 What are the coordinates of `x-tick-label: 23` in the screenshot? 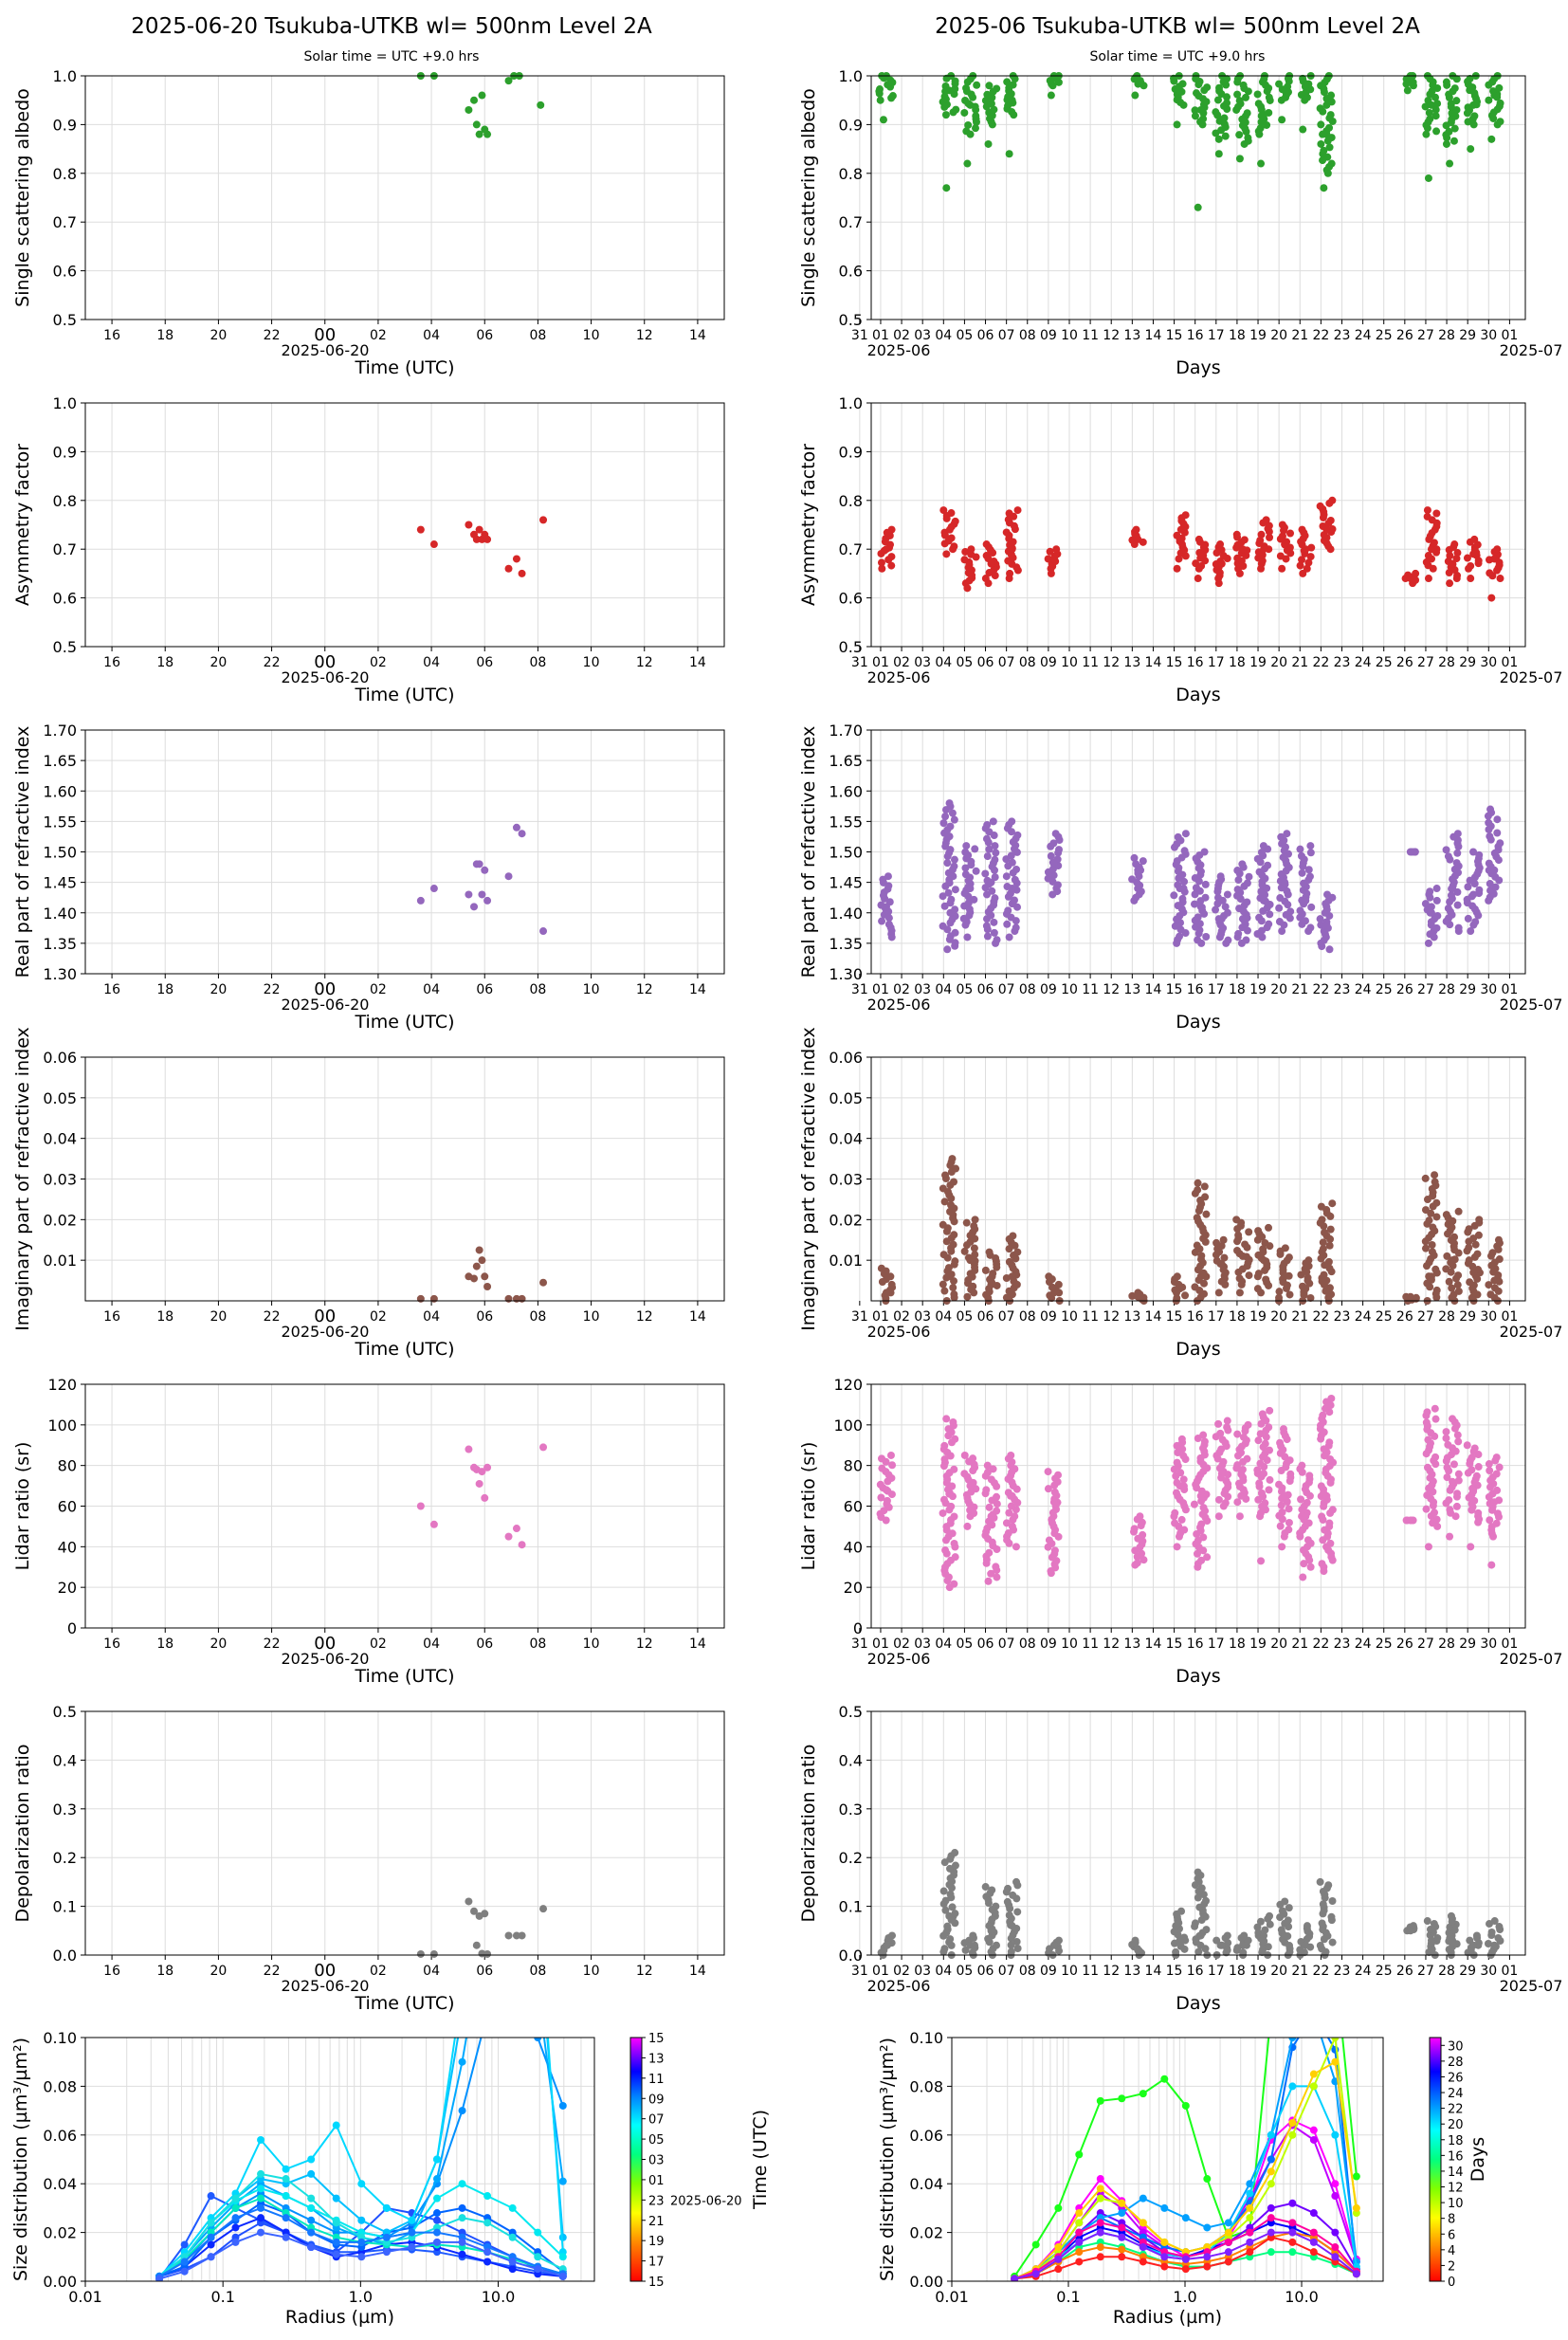 It's located at (1342, 1644).